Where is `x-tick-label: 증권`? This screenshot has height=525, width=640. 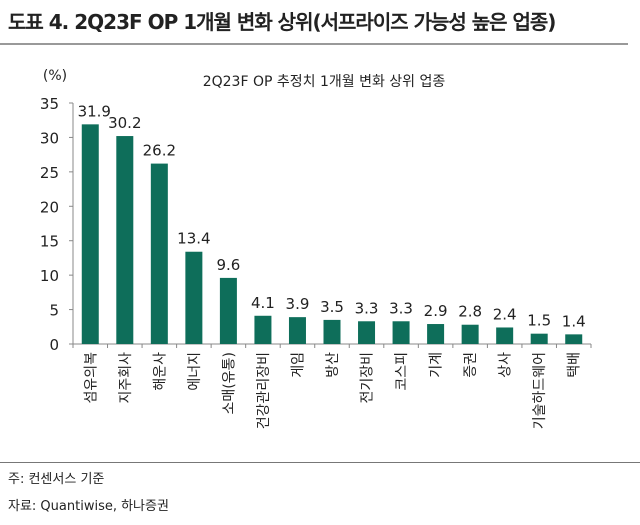
x-tick-label: 증권 is located at coordinates (471, 365).